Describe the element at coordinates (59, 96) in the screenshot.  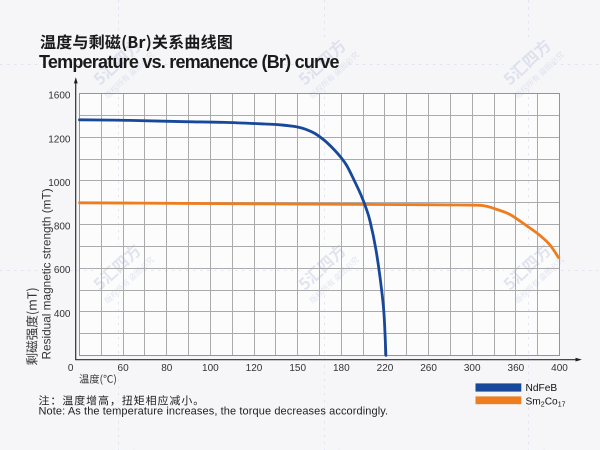
I see `svg-text: 1600` at that location.